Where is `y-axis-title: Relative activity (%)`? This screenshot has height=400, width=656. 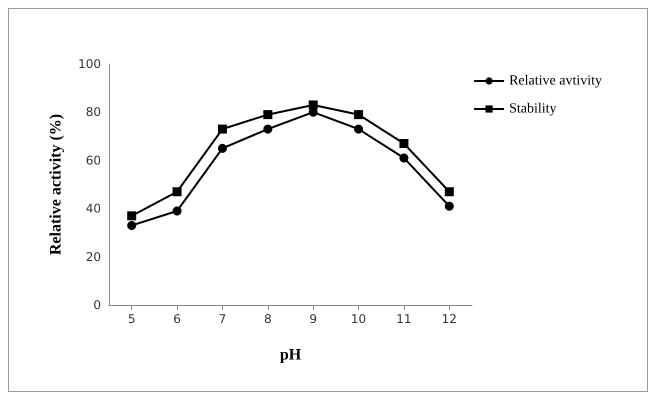
y-axis-title: Relative activity (%) is located at coordinates (56, 185).